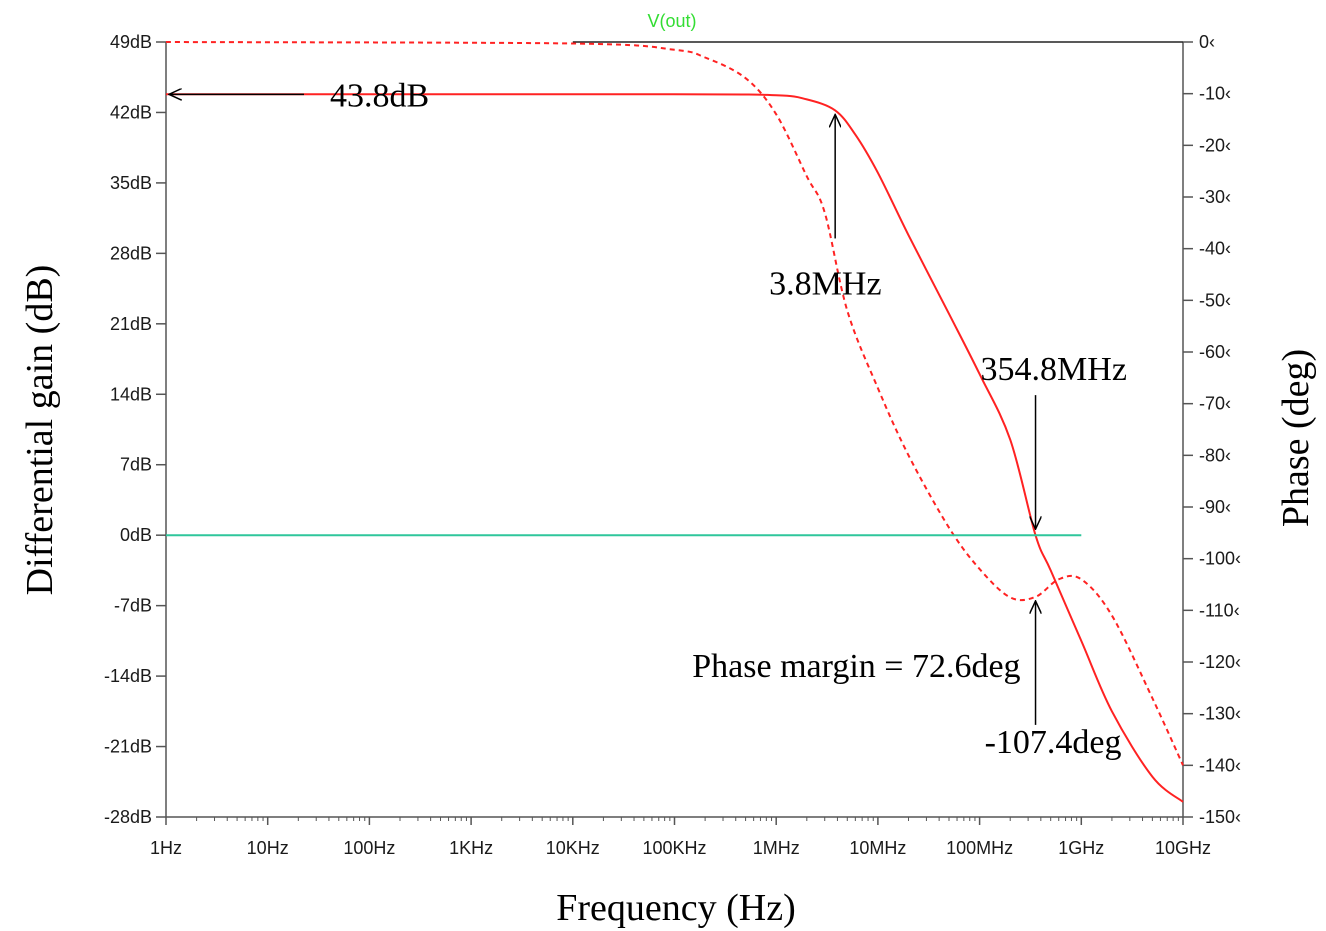  What do you see at coordinates (128, 747) in the screenshot?
I see `y-left-tick-label: -21dB` at bounding box center [128, 747].